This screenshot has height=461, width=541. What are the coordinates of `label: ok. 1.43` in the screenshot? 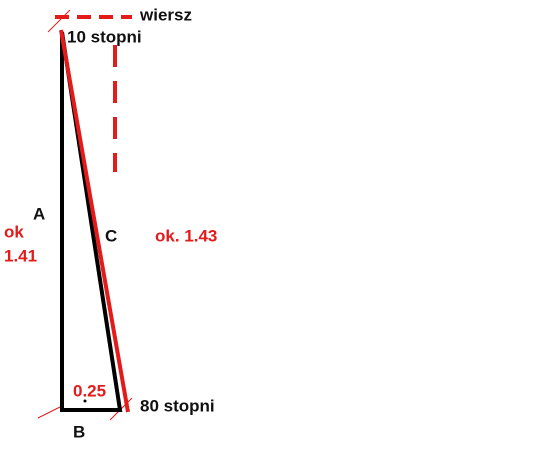 It's located at (186, 235).